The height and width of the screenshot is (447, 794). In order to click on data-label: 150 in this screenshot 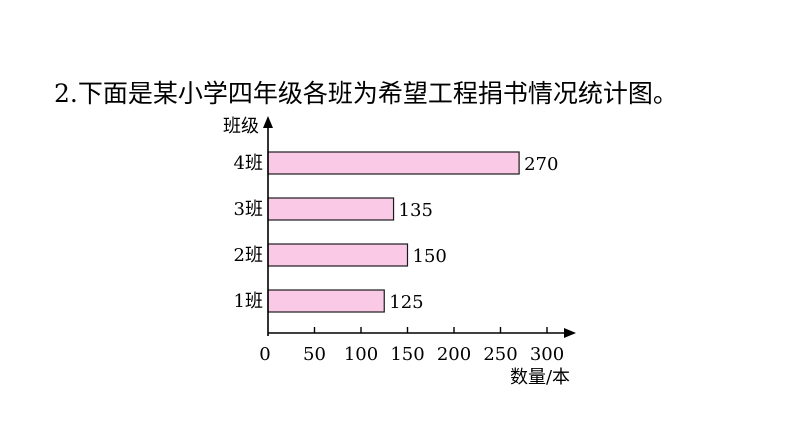, I will do `click(430, 256)`.